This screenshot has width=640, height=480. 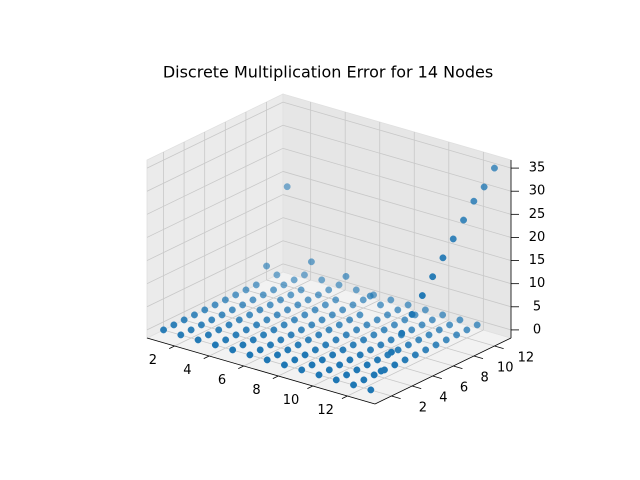 I want to click on y-tick-label: 10, so click(x=505, y=367).